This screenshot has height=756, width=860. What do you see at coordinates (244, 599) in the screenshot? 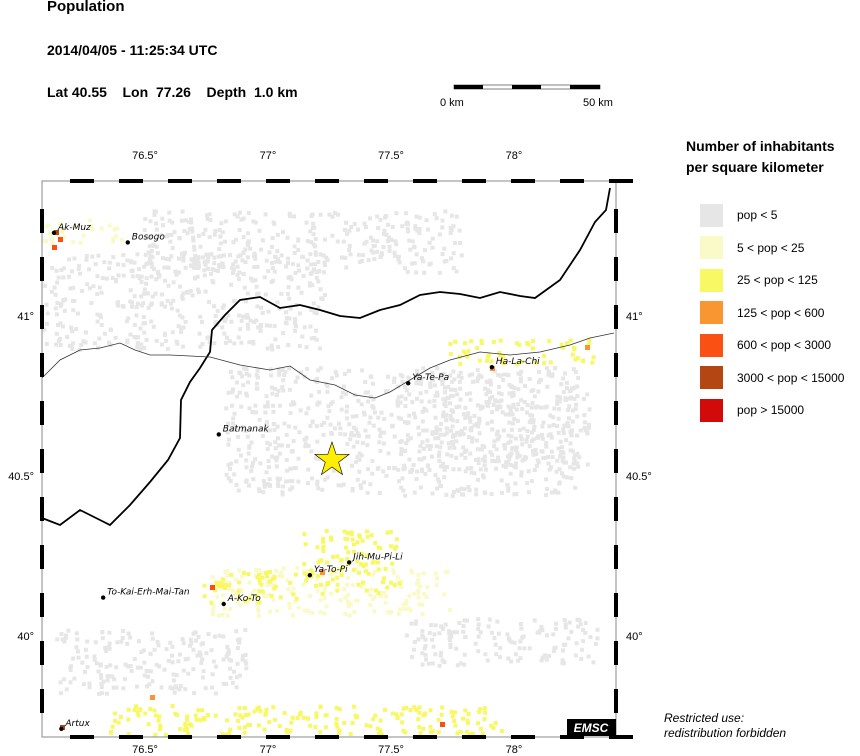
I see `city-label: A-Ko-To` at bounding box center [244, 599].